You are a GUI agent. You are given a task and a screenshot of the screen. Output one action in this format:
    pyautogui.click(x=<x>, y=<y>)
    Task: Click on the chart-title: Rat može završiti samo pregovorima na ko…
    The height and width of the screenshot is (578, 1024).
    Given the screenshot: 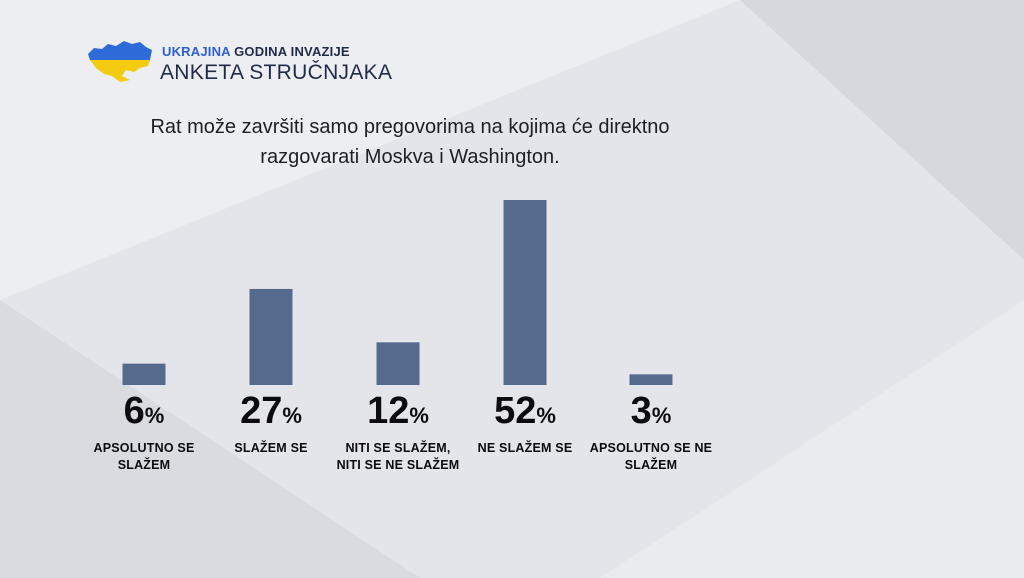 What is the action you would take?
    pyautogui.click(x=410, y=142)
    